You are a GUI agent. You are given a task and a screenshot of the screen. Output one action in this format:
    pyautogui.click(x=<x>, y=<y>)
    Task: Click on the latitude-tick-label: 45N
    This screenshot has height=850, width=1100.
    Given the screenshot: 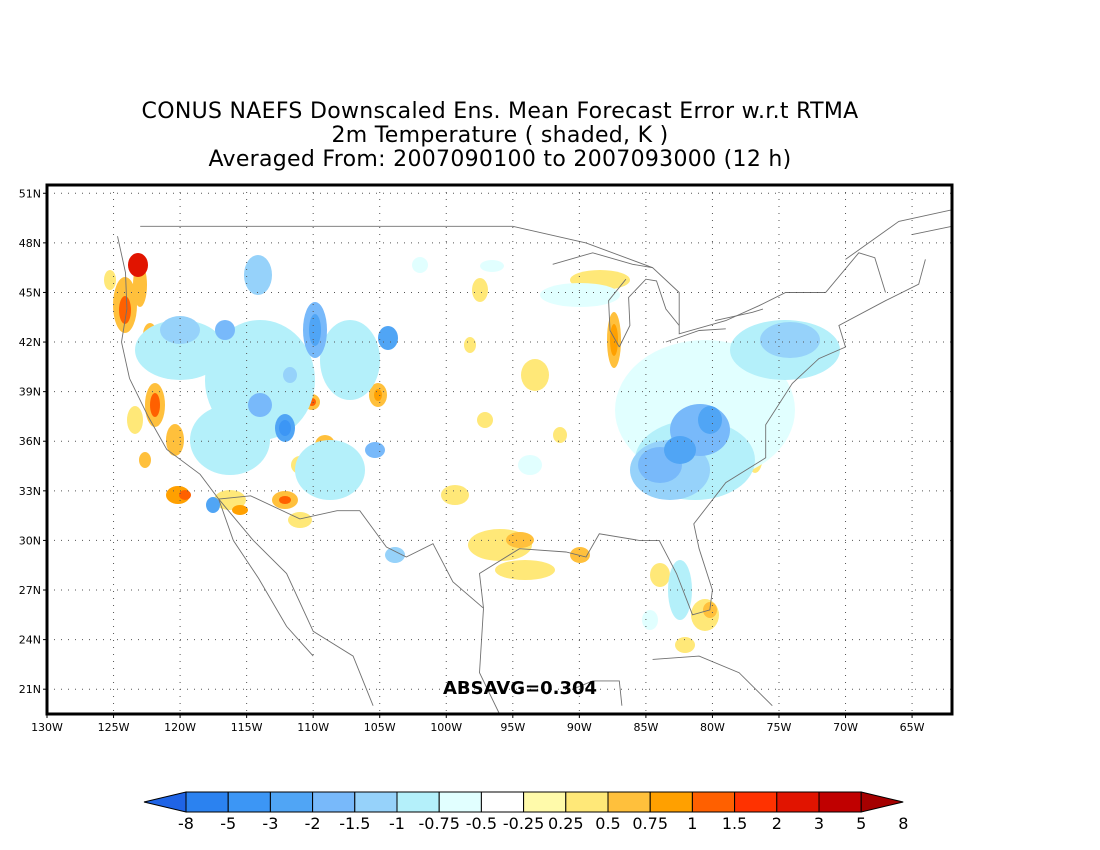 What is the action you would take?
    pyautogui.click(x=30, y=292)
    